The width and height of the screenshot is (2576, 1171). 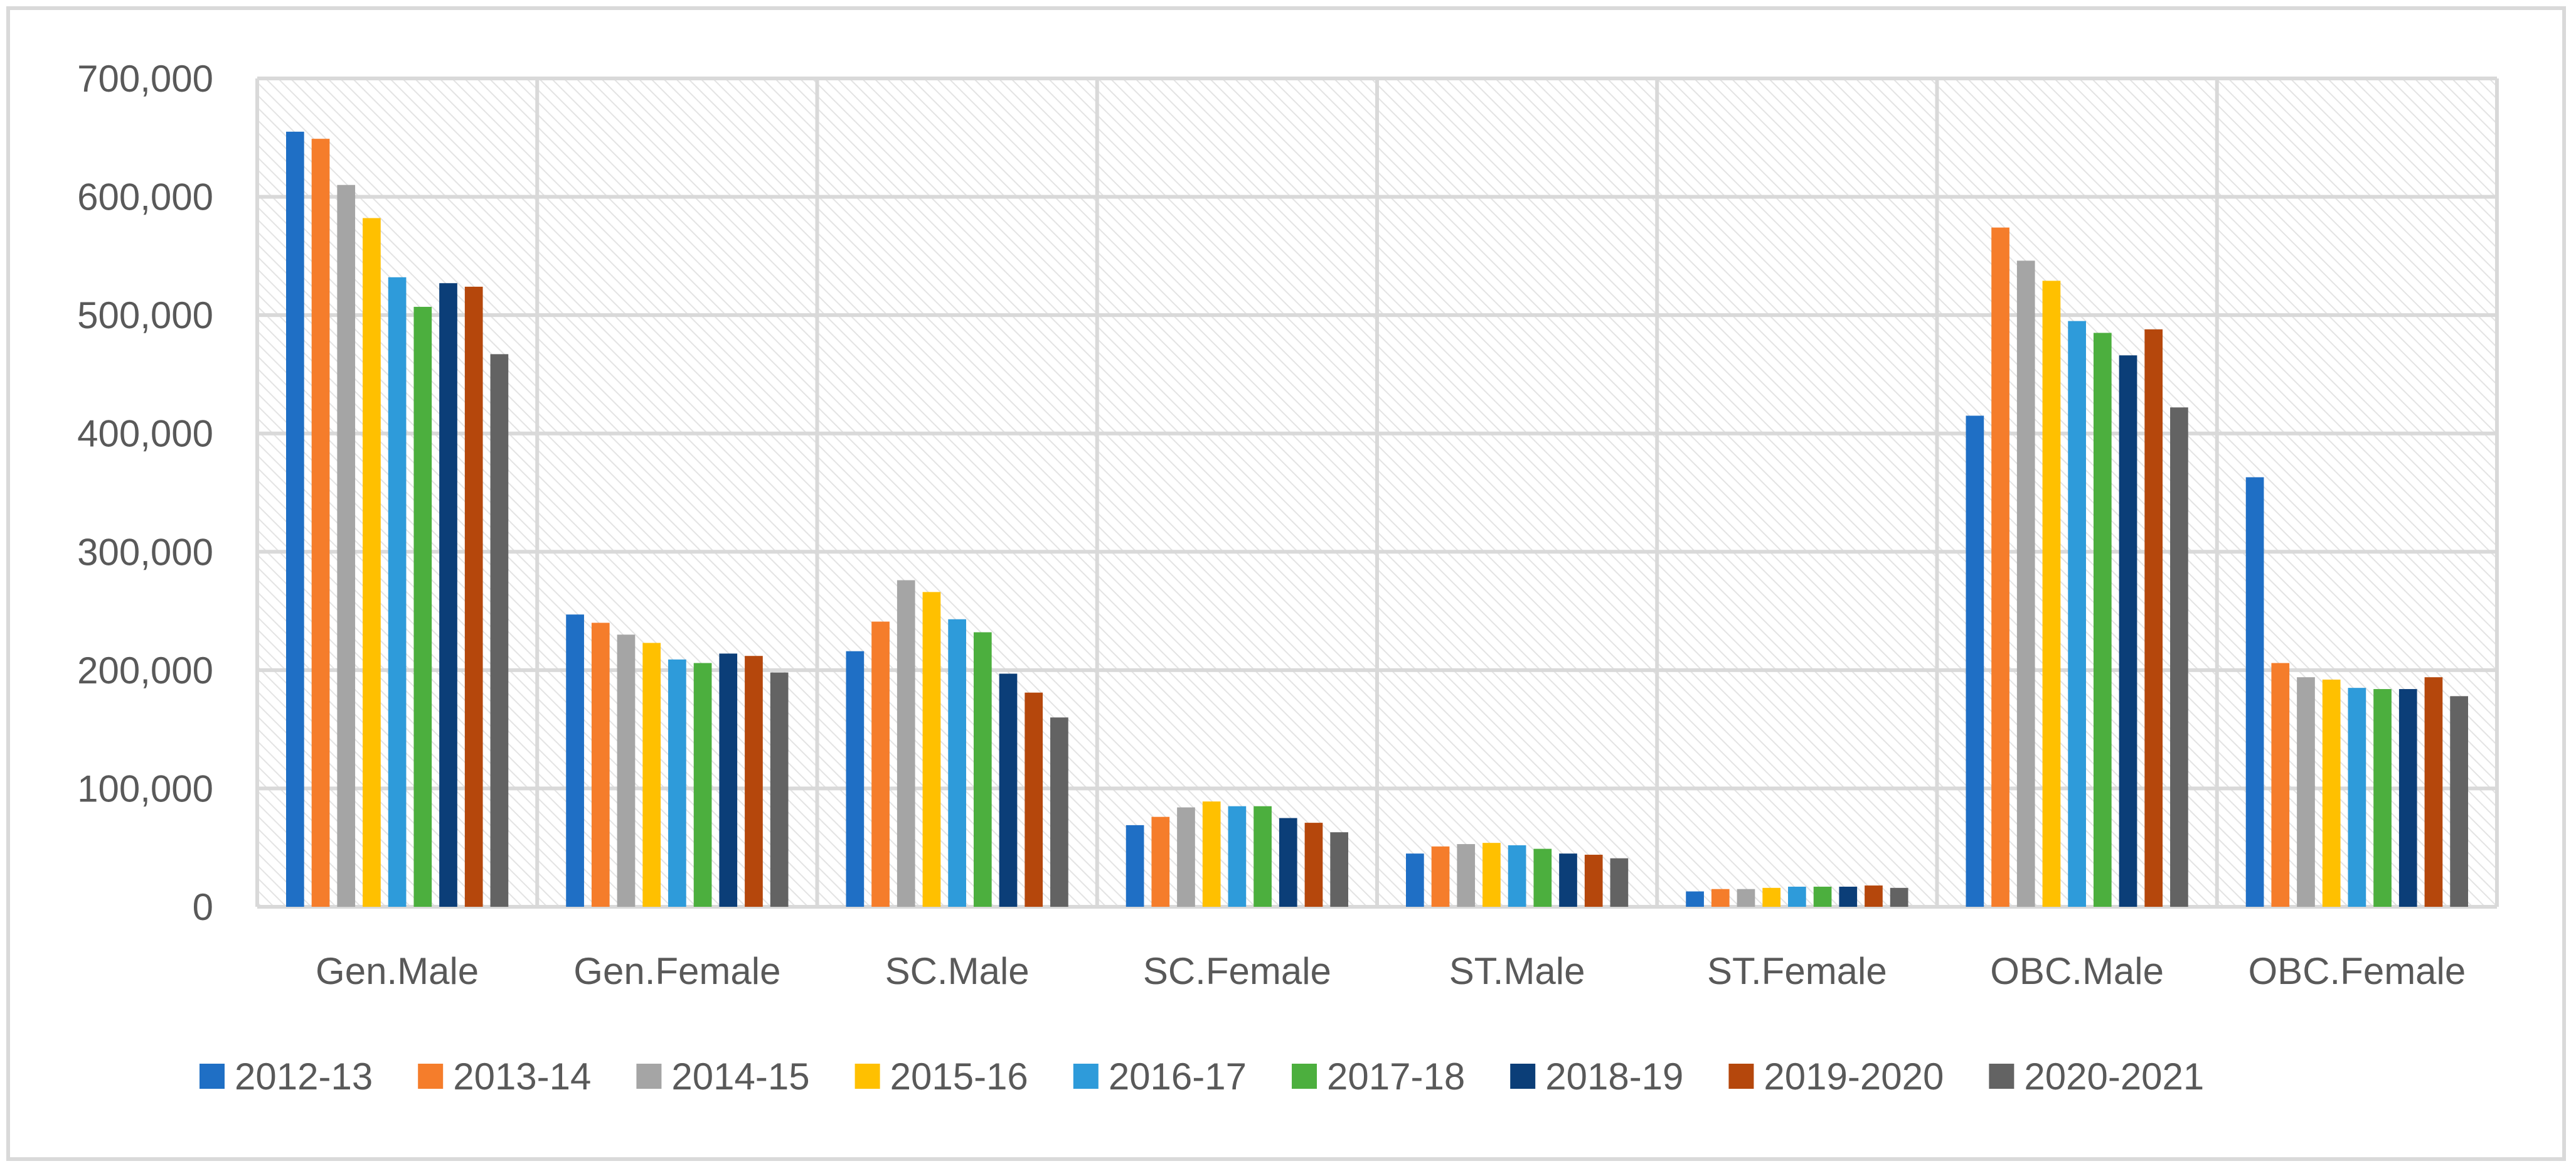 I want to click on legend-label: 2012-13, so click(x=304, y=1077).